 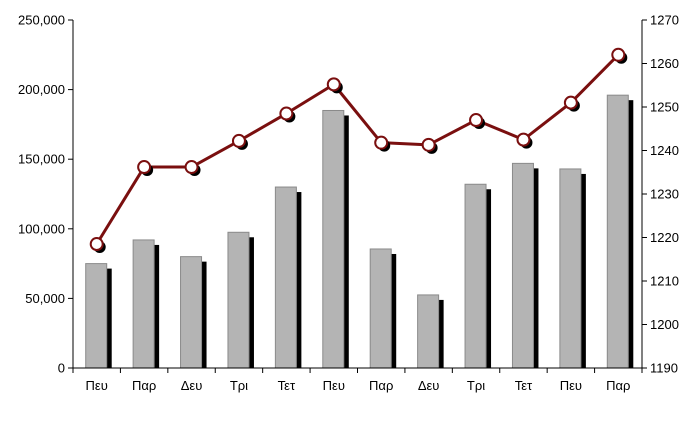 What do you see at coordinates (41, 228) in the screenshot?
I see `left-tick-label: 100,000` at bounding box center [41, 228].